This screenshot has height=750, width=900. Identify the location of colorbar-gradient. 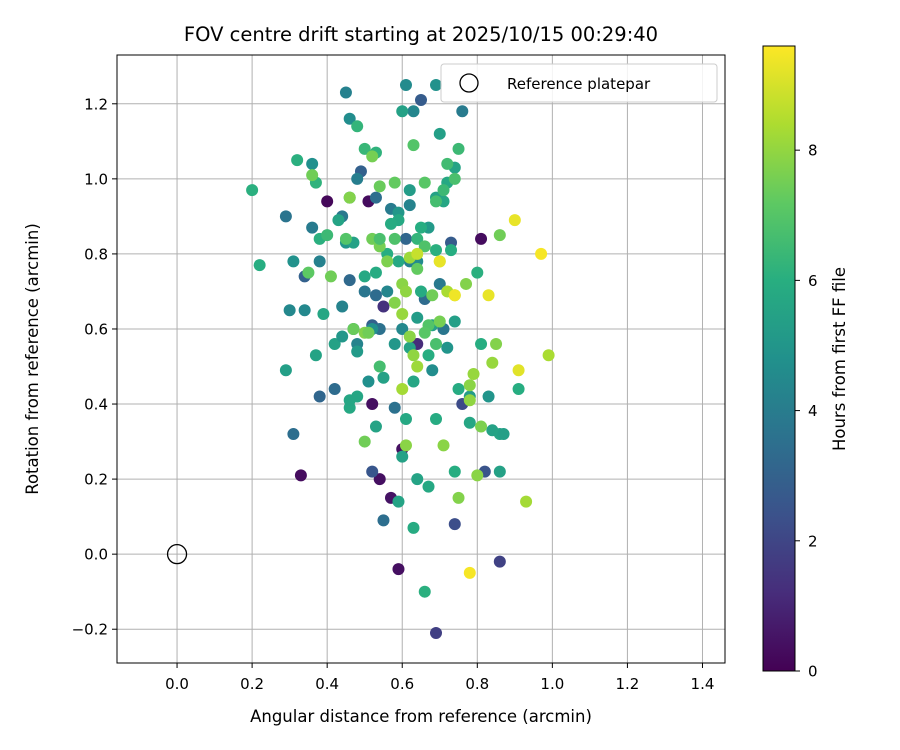
(779, 358).